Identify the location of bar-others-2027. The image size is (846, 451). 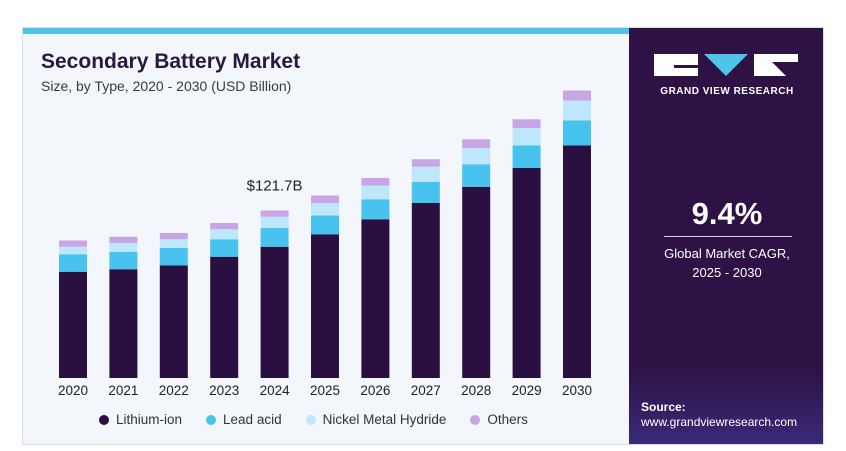
(425, 163).